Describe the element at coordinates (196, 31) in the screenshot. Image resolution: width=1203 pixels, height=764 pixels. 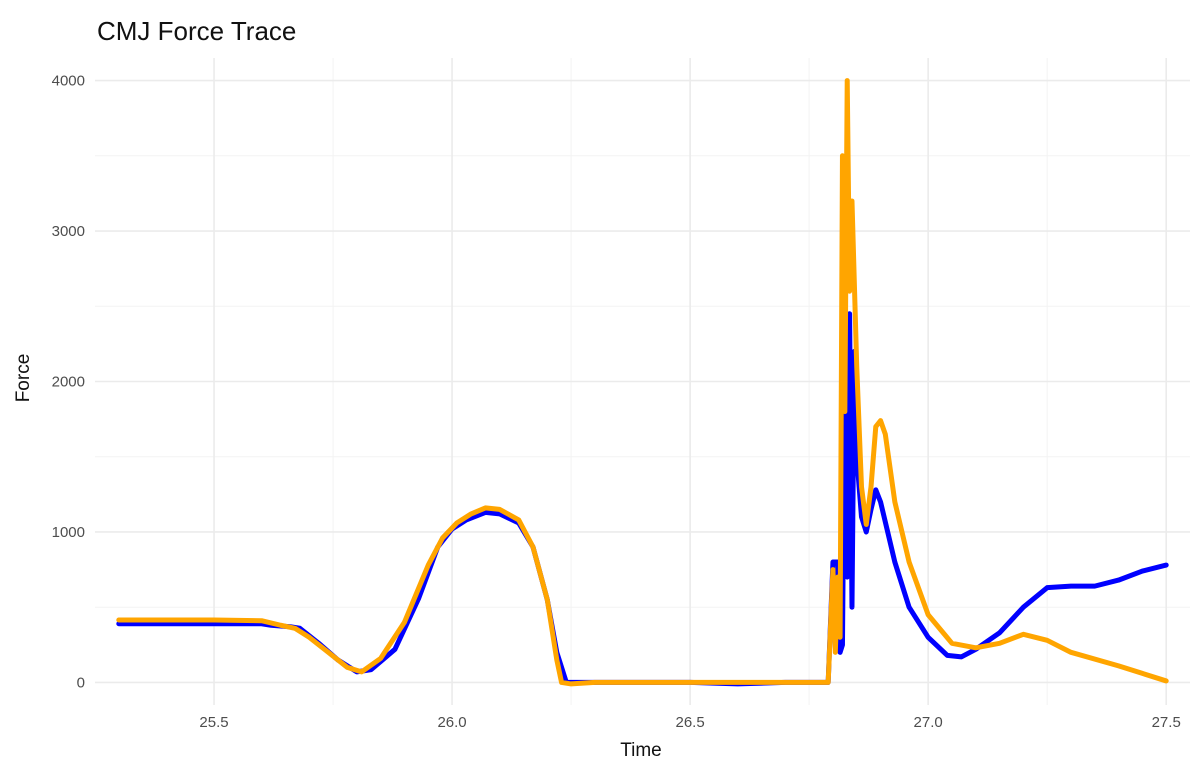
I see `chart-title: CMJ Force Trace` at that location.